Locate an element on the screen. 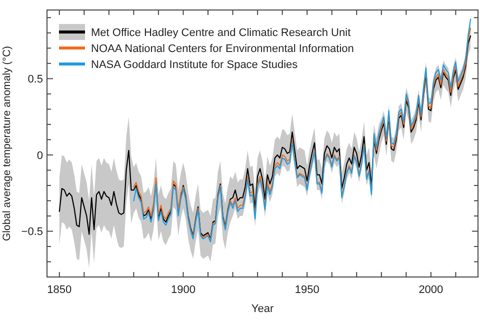 The image size is (480, 320). legend-label: NOAA National Centers for Environmental Information is located at coordinates (222, 49).